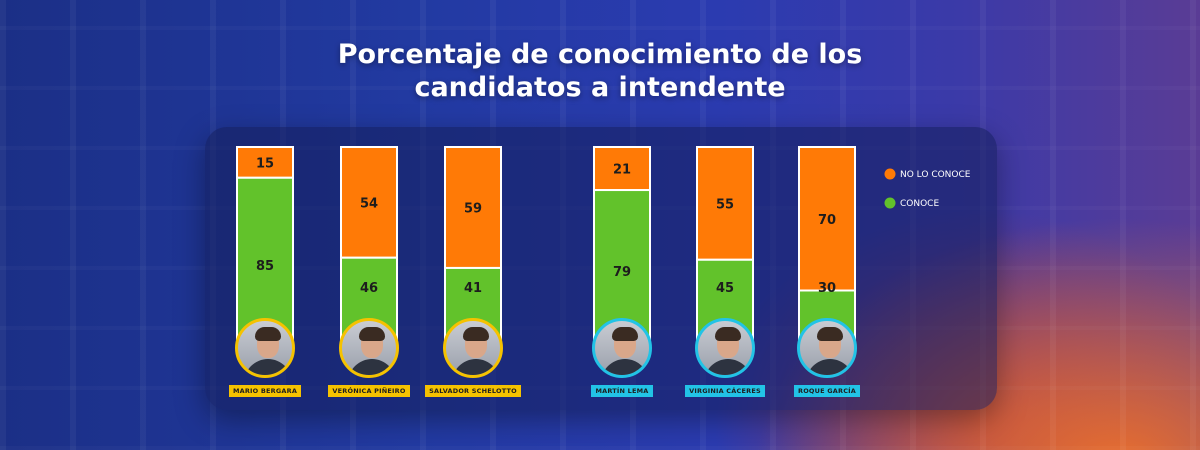 Image resolution: width=1200 pixels, height=450 pixels. I want to click on candidate-2: SALVADOR SCHELOTTO, so click(473, 357).